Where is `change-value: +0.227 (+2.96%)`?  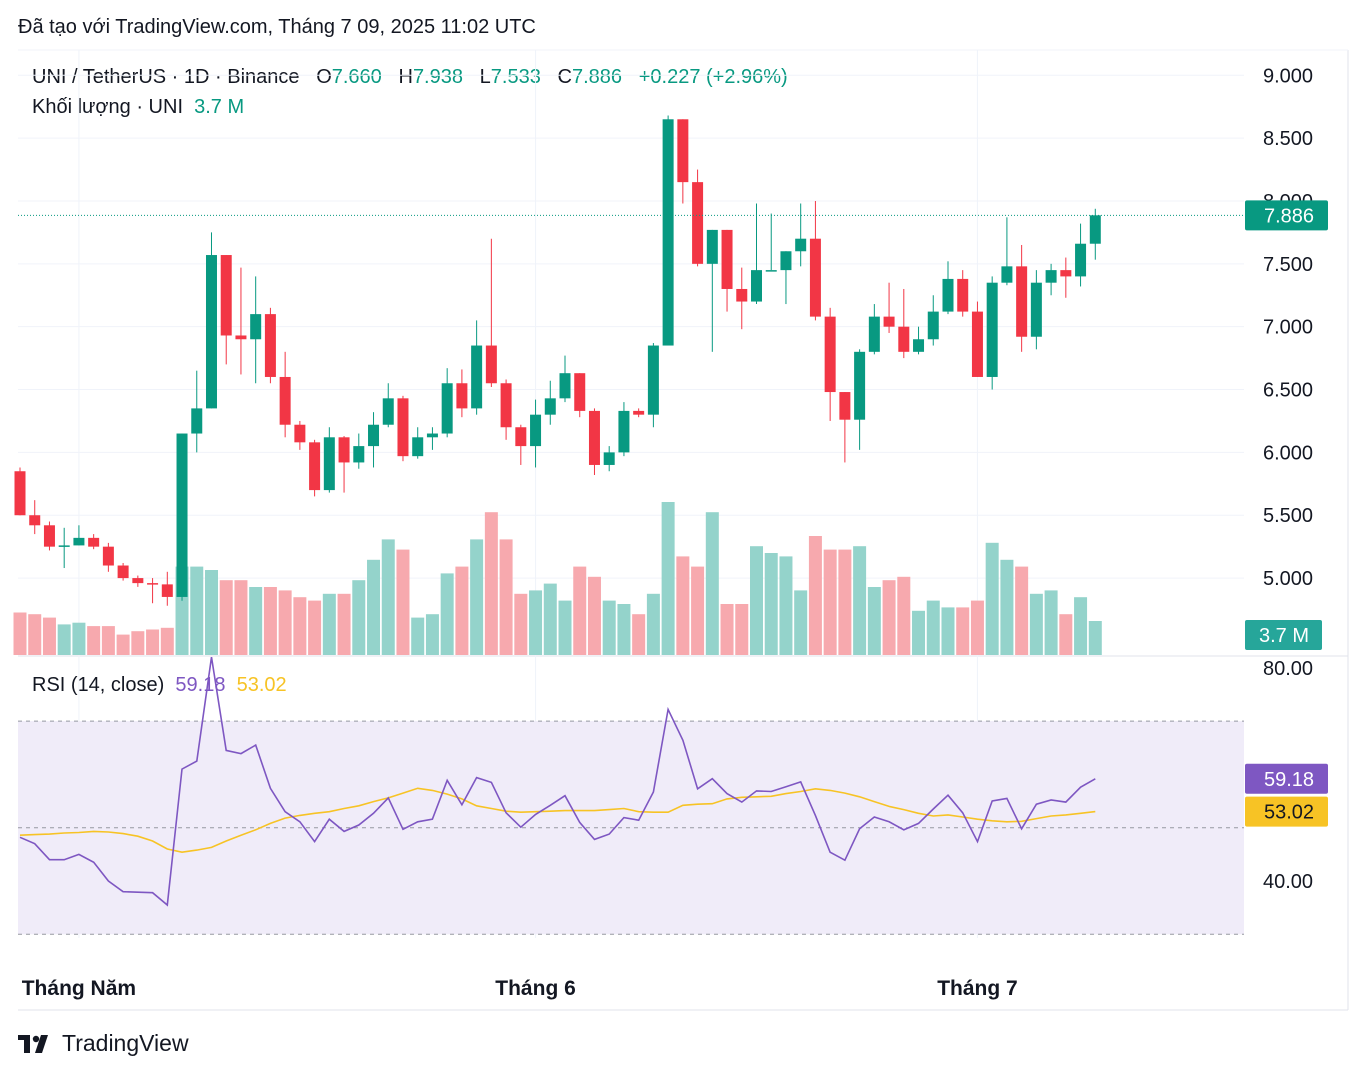 change-value: +0.227 (+2.96%) is located at coordinates (713, 77).